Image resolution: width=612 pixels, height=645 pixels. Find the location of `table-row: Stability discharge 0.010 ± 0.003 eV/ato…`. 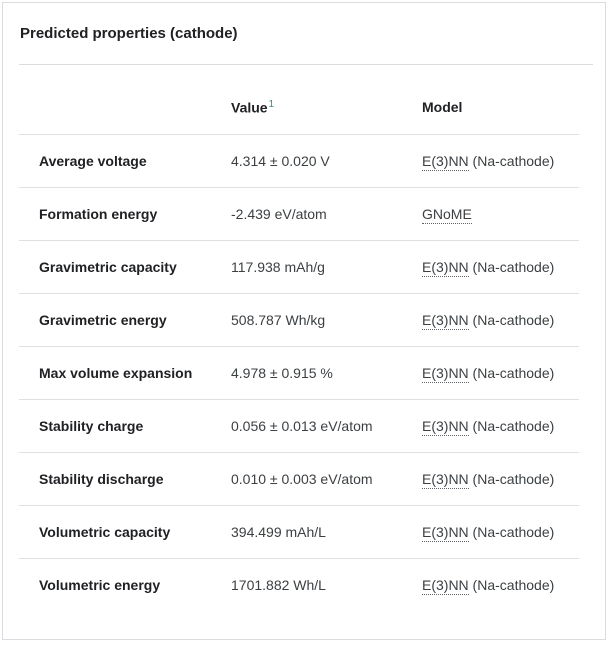

table-row: Stability discharge 0.010 ± 0.003 eV/ato… is located at coordinates (299, 478).